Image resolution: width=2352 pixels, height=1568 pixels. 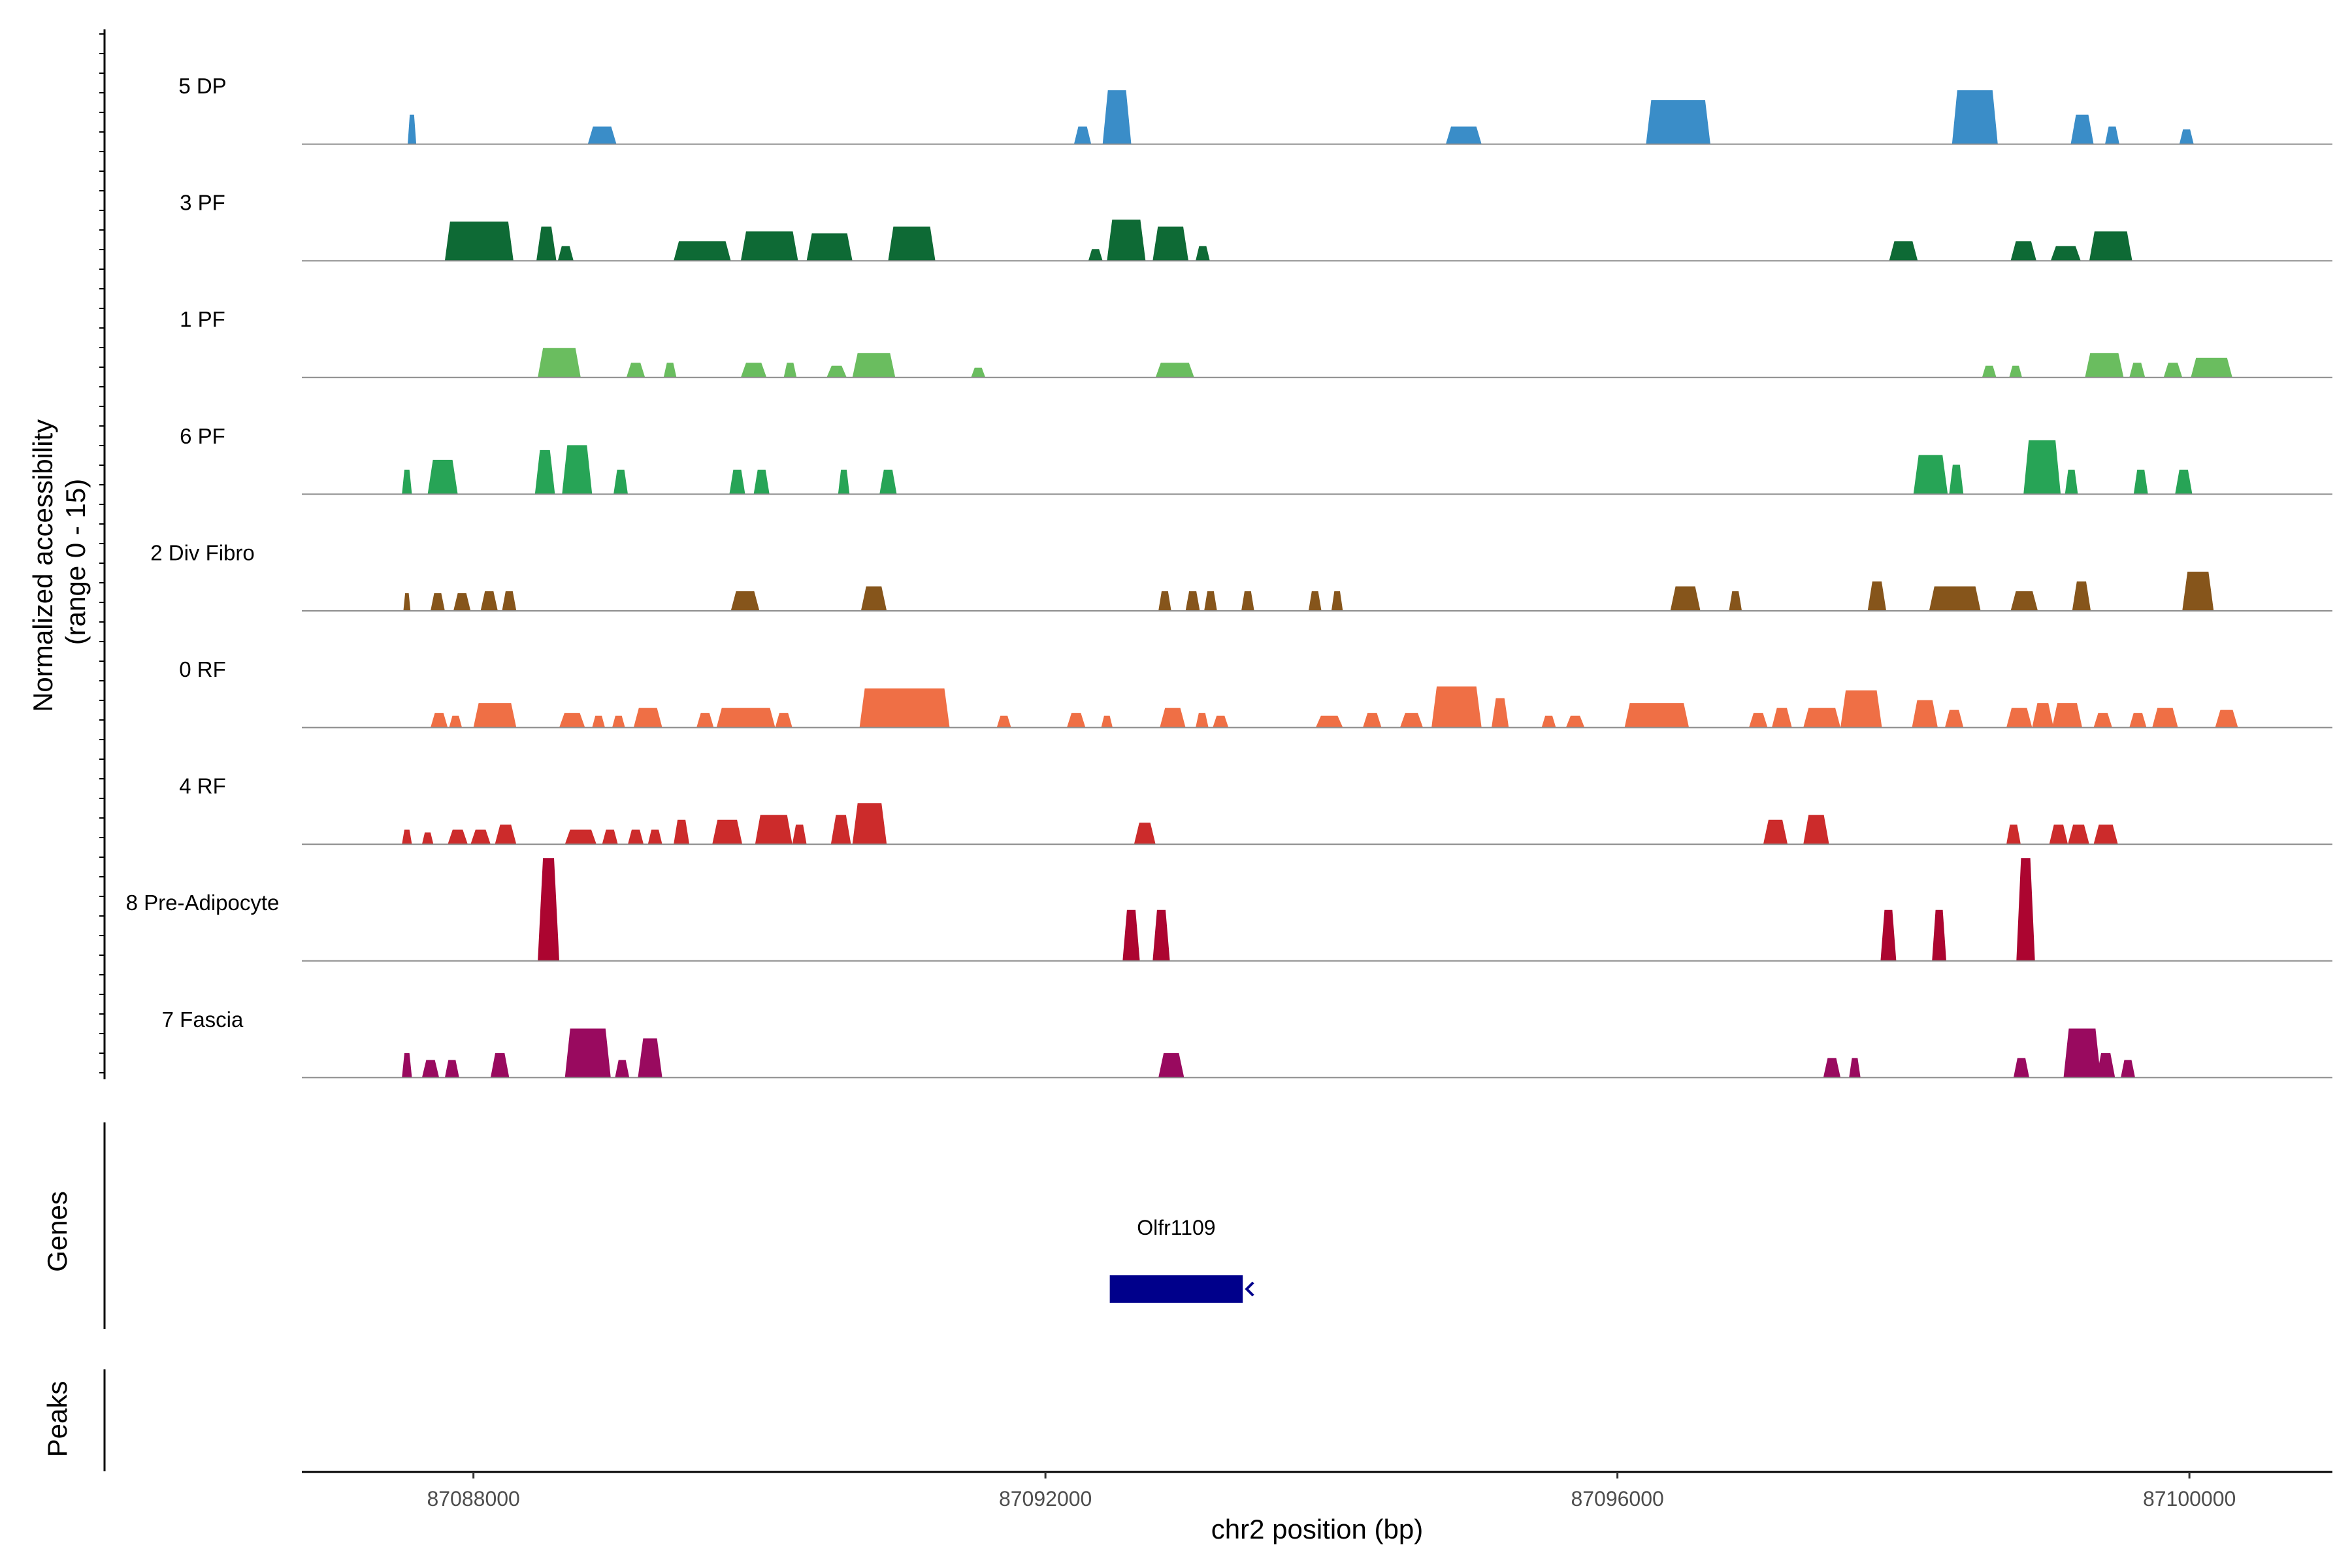 What do you see at coordinates (203, 902) in the screenshot?
I see `track-label: 8 Pre-Adipocyte` at bounding box center [203, 902].